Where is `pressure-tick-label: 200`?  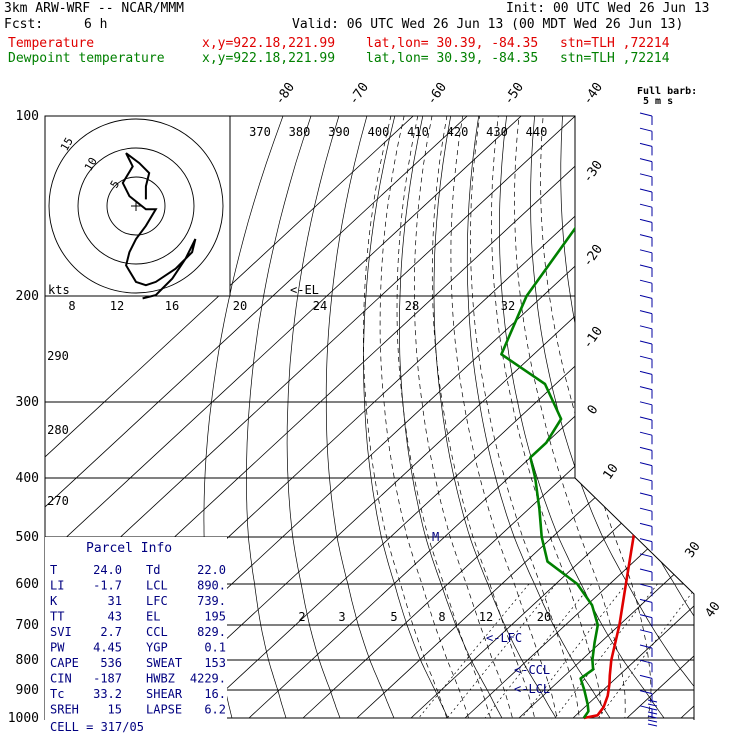
pressure-tick-label: 200 is located at coordinates (27, 296).